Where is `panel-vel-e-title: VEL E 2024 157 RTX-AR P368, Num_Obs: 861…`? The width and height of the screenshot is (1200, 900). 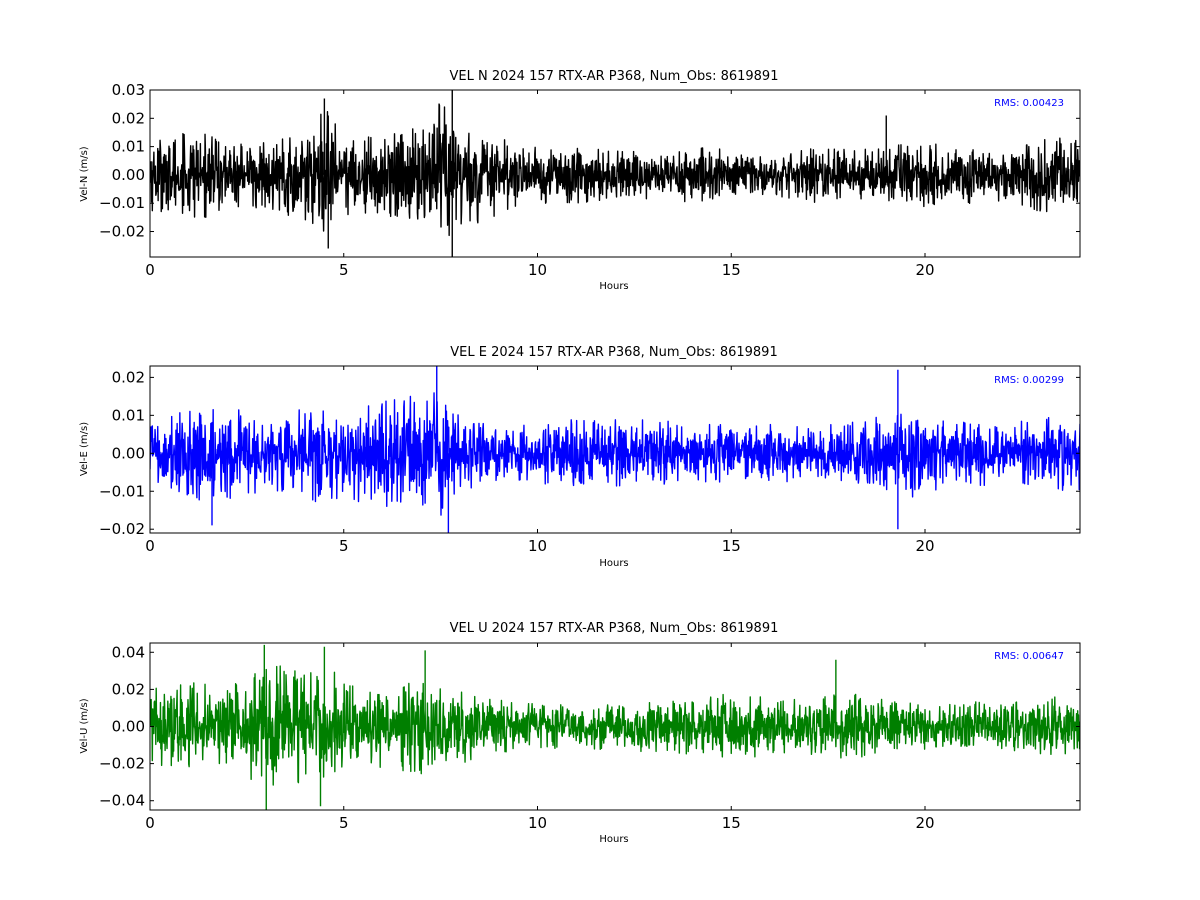 panel-vel-e-title: VEL E 2024 157 RTX-AR P368, Num_Obs: 861… is located at coordinates (613, 352).